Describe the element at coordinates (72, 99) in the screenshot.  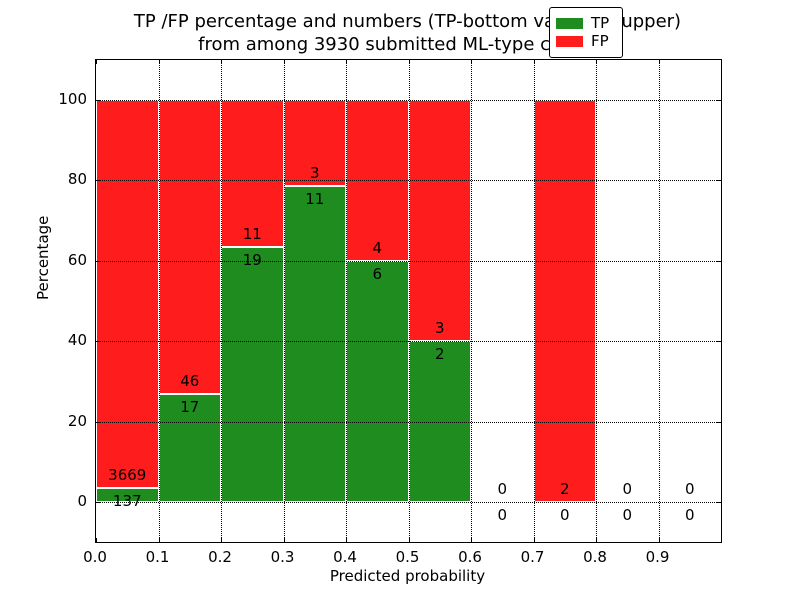
I see `y-tick-label: 100` at that location.